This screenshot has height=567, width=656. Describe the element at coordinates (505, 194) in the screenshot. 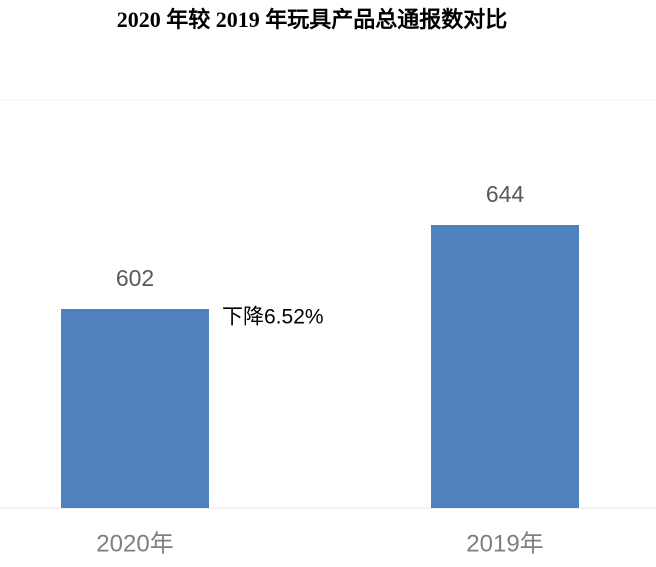

I see `value-label: 644` at that location.